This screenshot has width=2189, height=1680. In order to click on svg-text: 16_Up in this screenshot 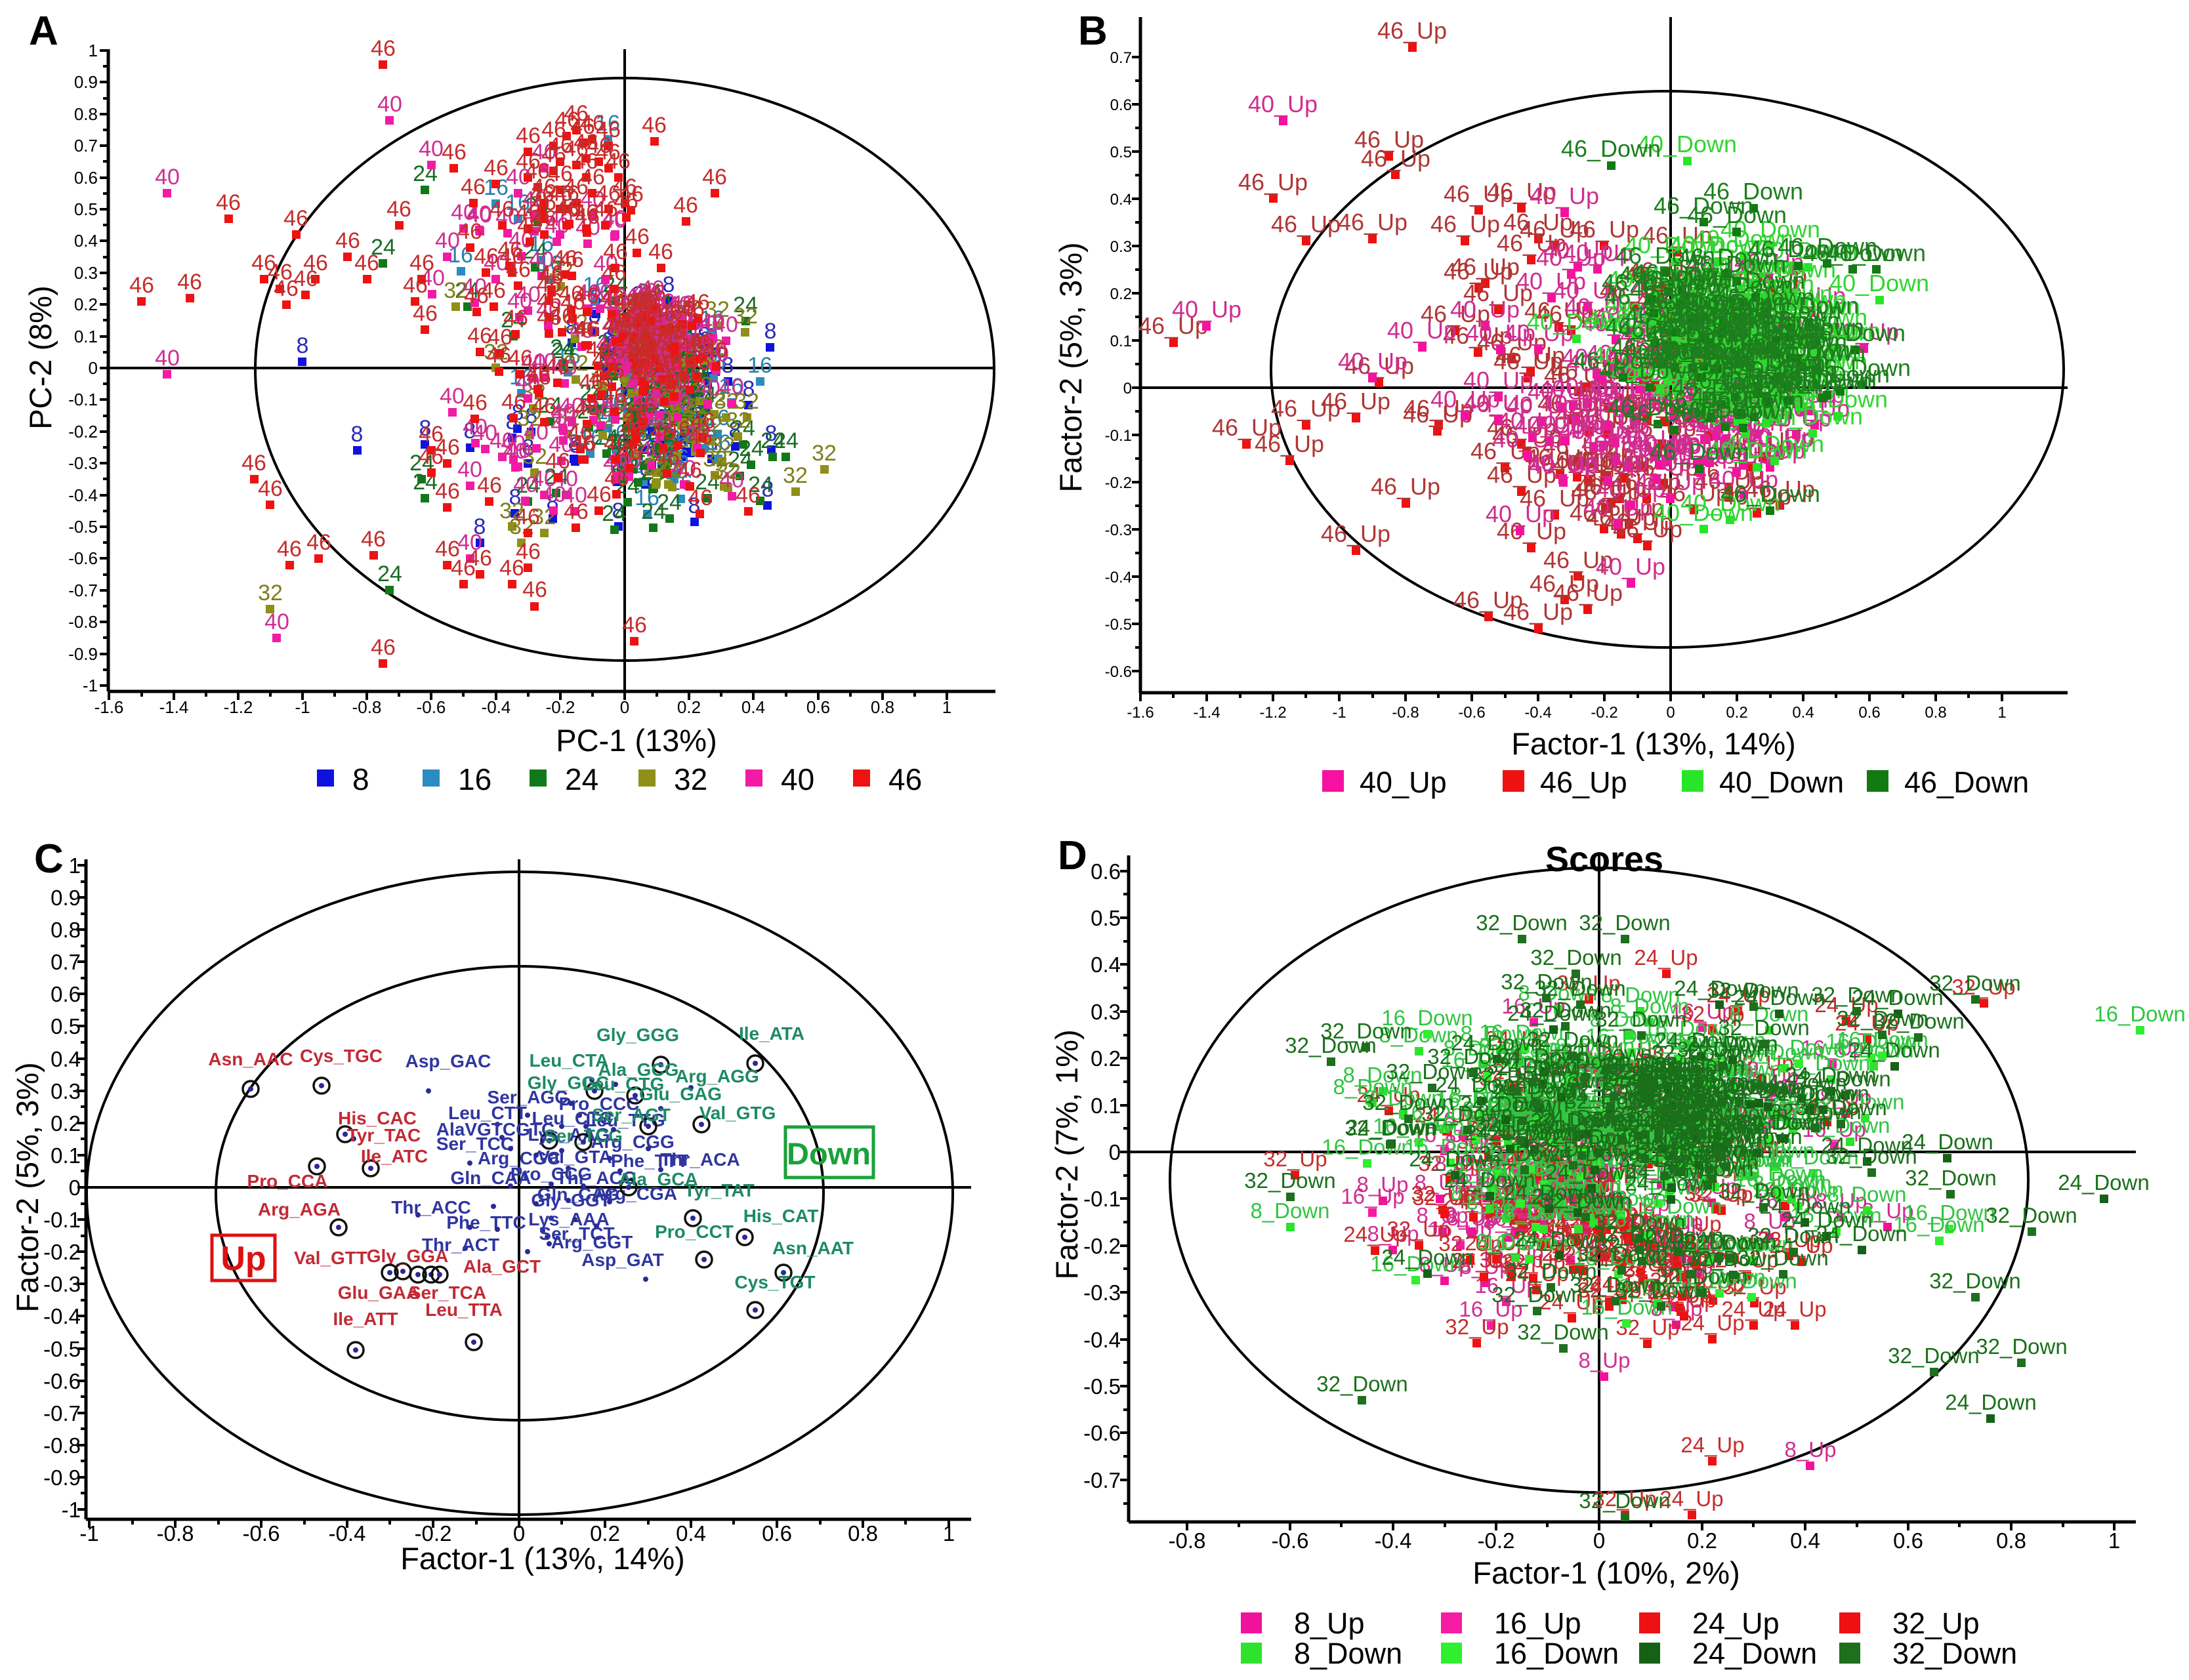, I will do `click(1537, 1624)`.